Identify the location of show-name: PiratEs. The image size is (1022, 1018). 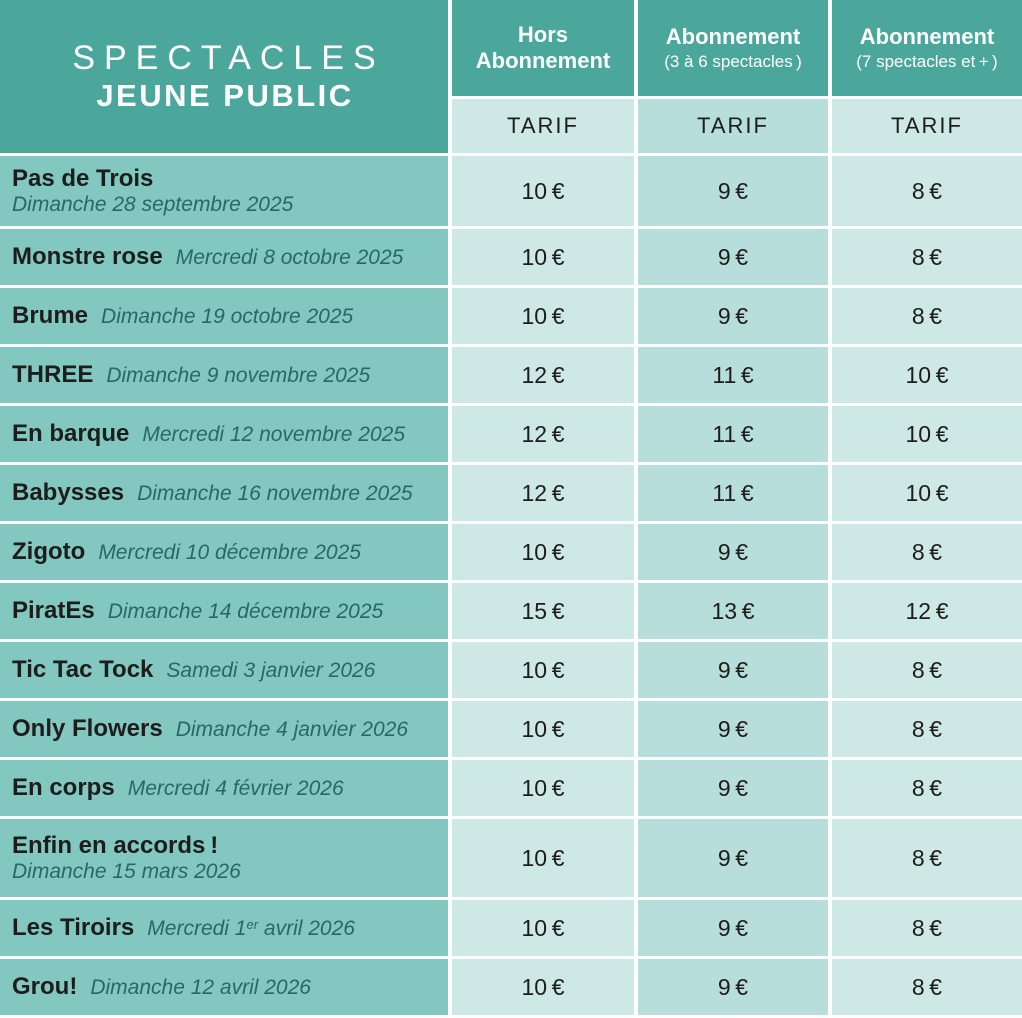
(53, 611).